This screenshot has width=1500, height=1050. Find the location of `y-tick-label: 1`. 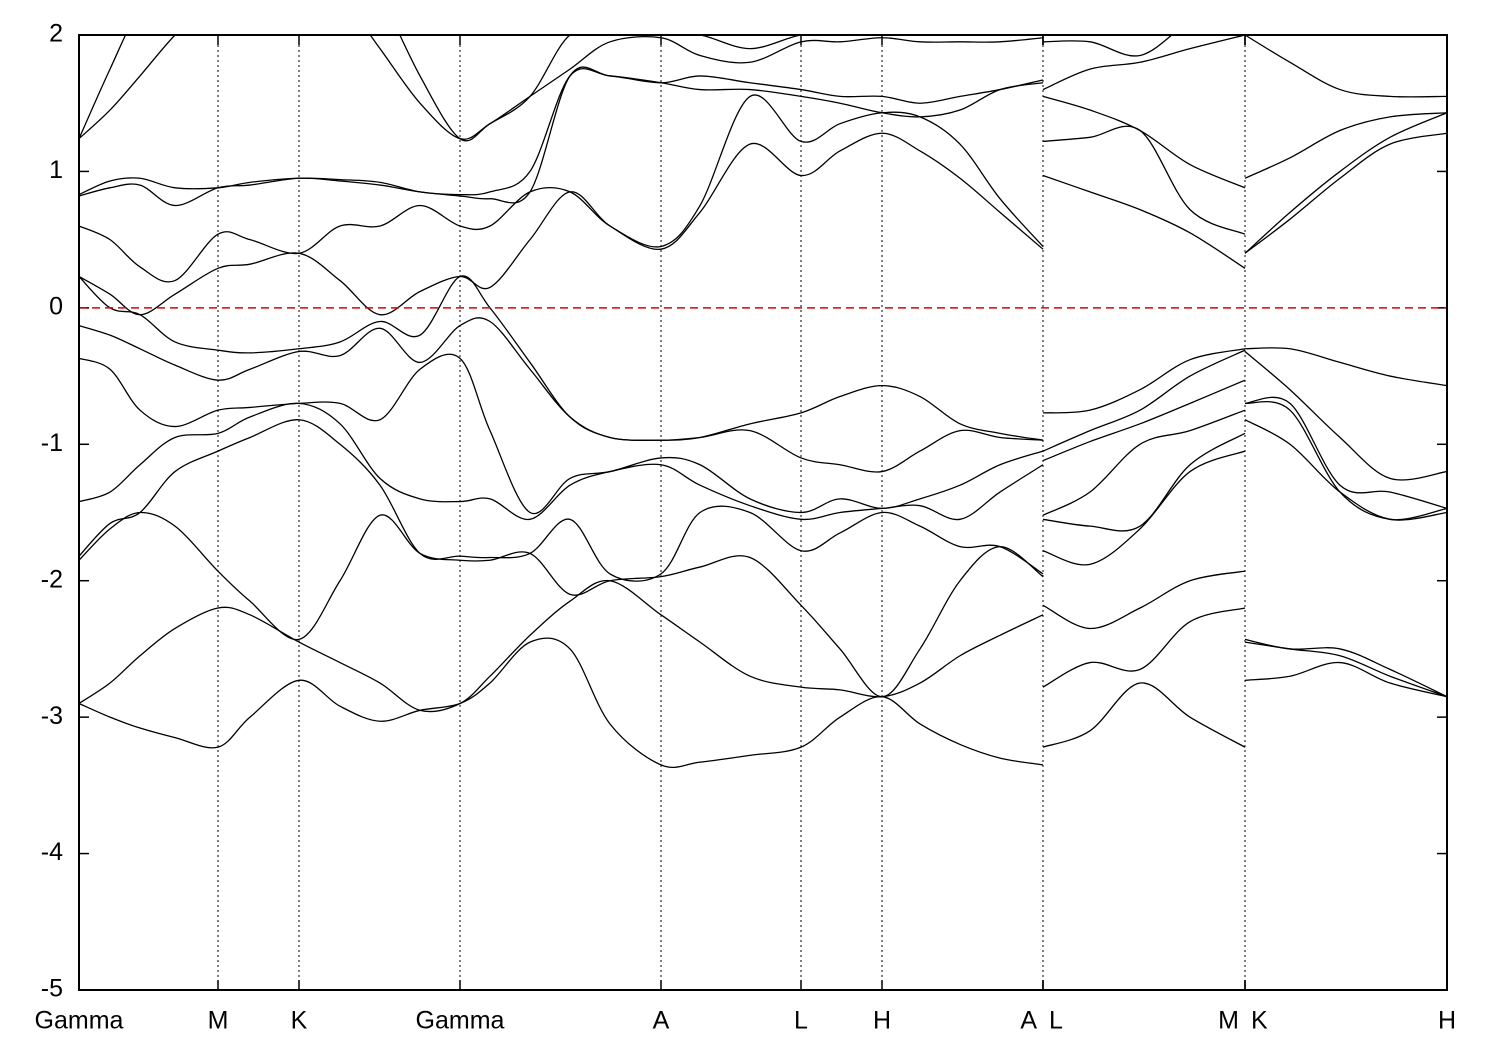

y-tick-label: 1 is located at coordinates (56, 170).